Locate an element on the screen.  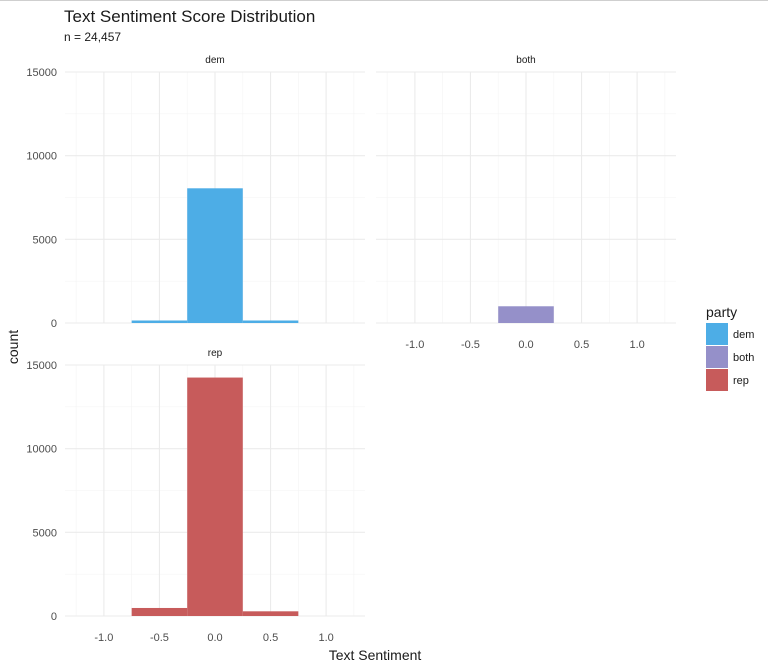
facet-strip-label: dem is located at coordinates (214, 60).